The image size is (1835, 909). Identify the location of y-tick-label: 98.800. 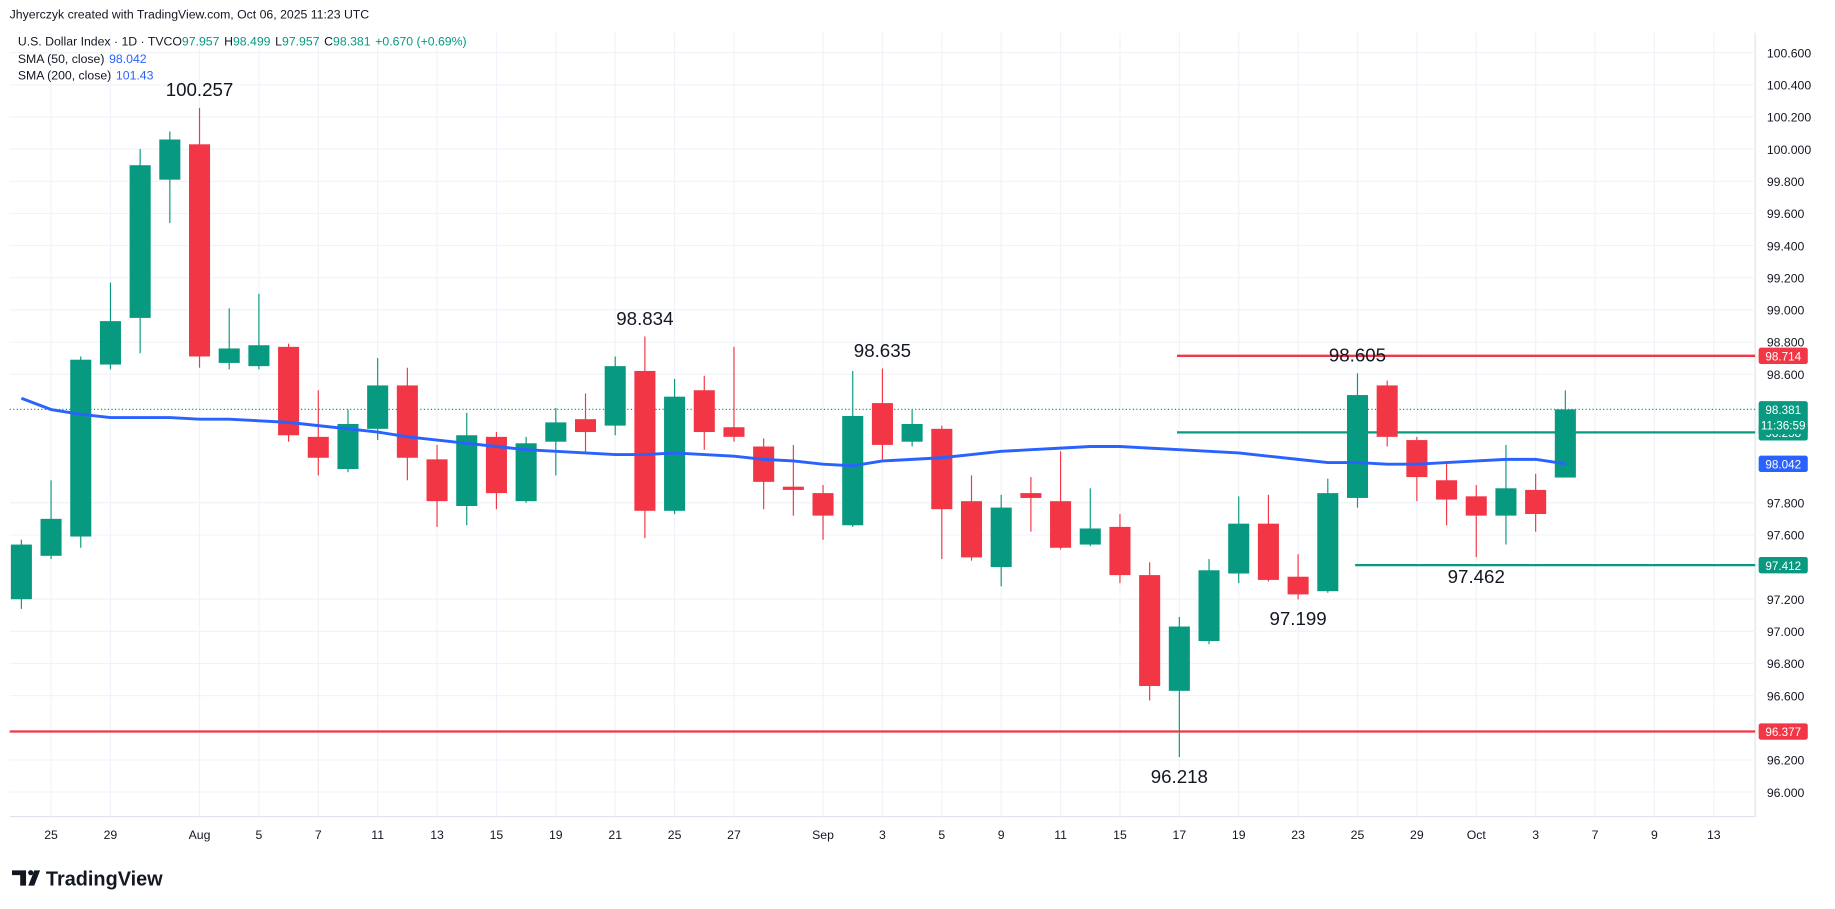
(1786, 343).